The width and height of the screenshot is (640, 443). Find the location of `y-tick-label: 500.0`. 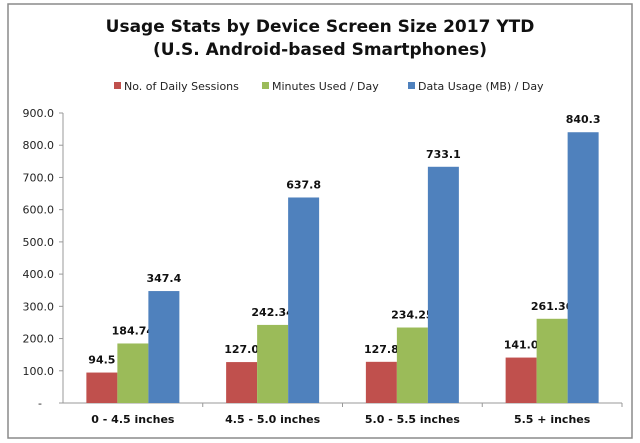

y-tick-label: 500.0 is located at coordinates (39, 242).